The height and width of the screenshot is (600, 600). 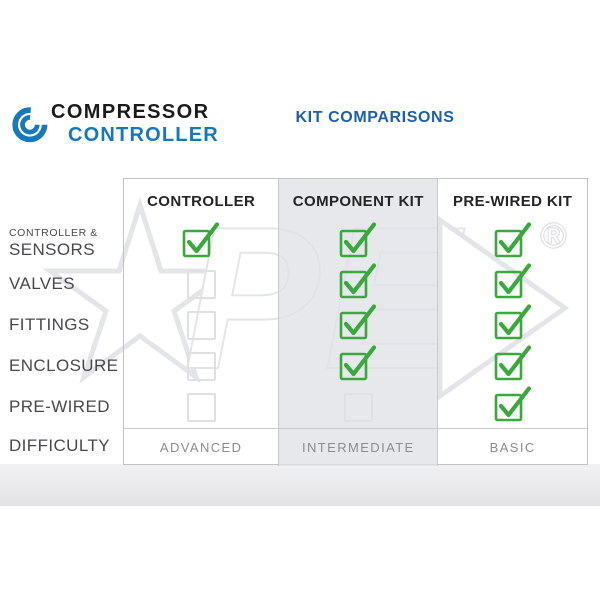 I want to click on row-label-valves: VALVES, so click(x=61, y=283).